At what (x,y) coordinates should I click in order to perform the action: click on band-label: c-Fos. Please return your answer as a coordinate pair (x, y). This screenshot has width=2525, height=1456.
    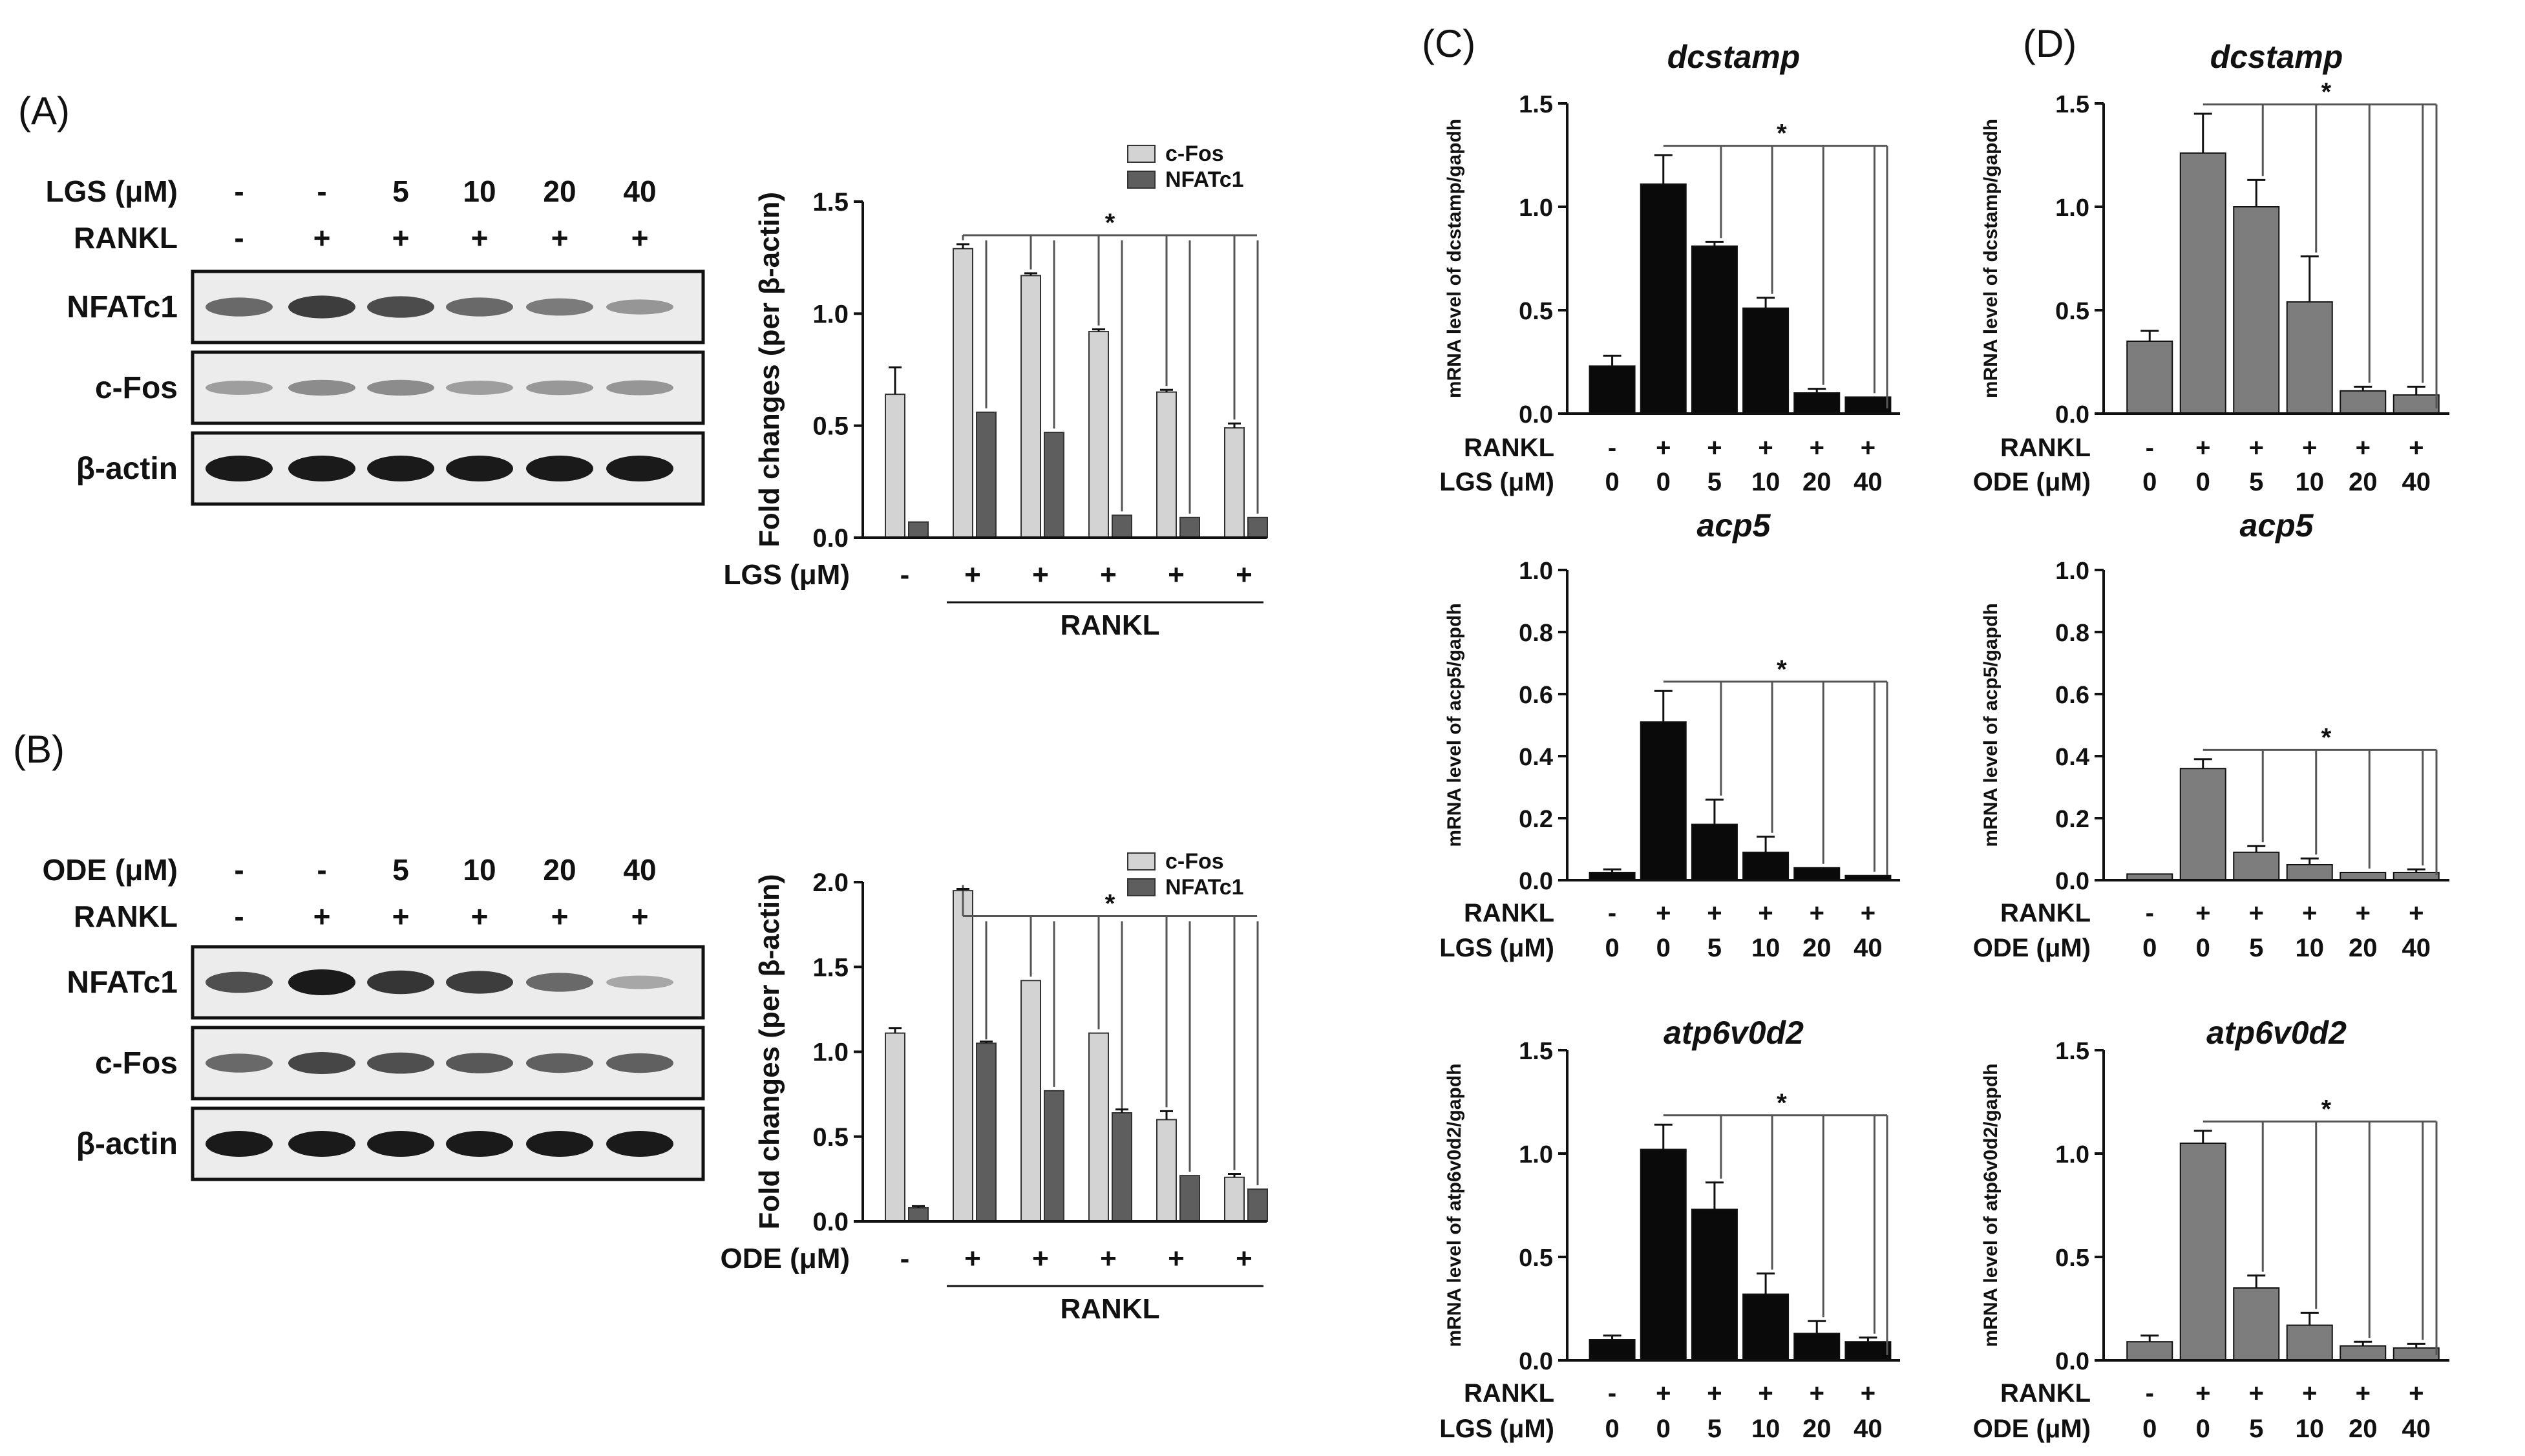
    Looking at the image, I should click on (136, 388).